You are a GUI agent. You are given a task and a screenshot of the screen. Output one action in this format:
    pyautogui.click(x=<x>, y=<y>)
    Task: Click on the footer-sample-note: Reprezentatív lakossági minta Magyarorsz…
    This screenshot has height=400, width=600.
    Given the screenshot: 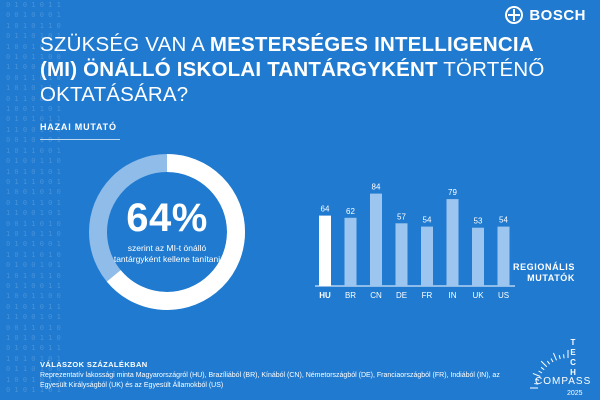 What is the action you would take?
    pyautogui.click(x=270, y=380)
    